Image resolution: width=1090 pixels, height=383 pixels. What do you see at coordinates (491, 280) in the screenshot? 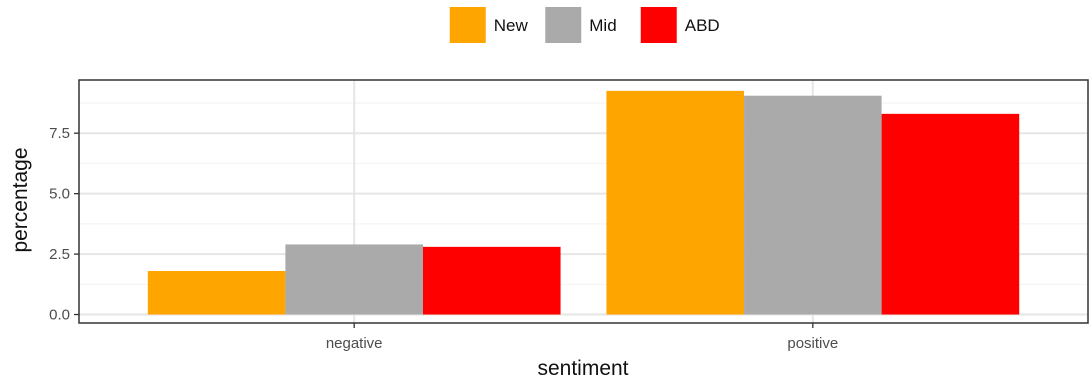
I see `bar-abd-negative` at bounding box center [491, 280].